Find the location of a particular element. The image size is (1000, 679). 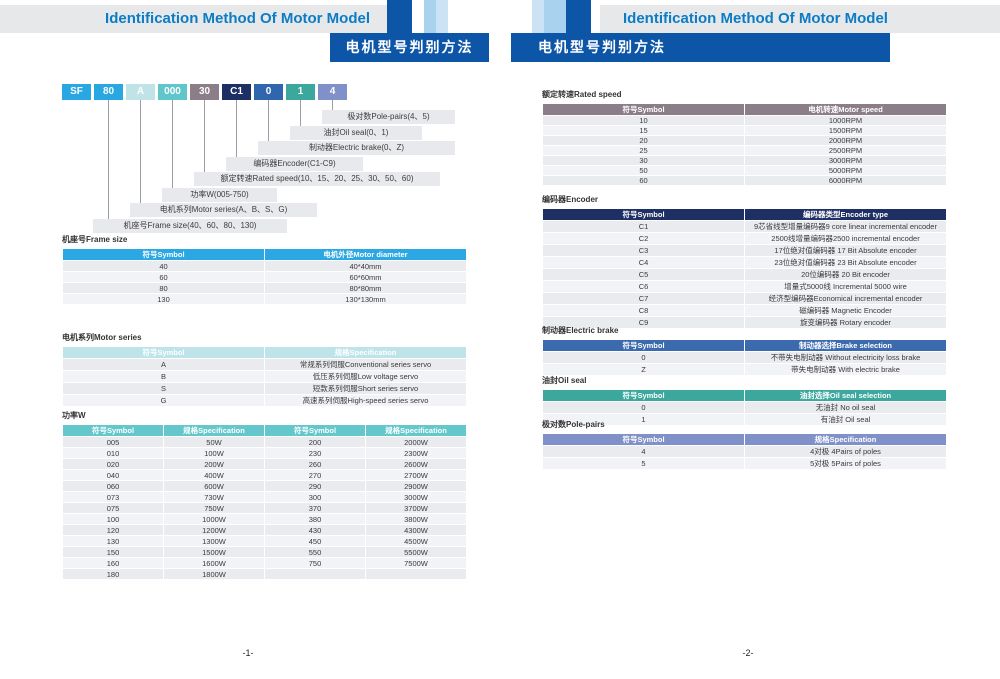

table-cell: 300 is located at coordinates (315, 497).